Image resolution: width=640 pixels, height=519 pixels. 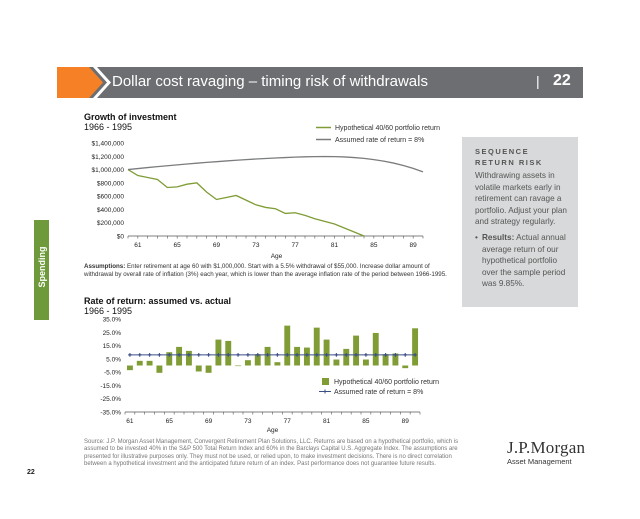 What do you see at coordinates (112, 346) in the screenshot?
I see `y-tick-label: 15.0%` at bounding box center [112, 346].